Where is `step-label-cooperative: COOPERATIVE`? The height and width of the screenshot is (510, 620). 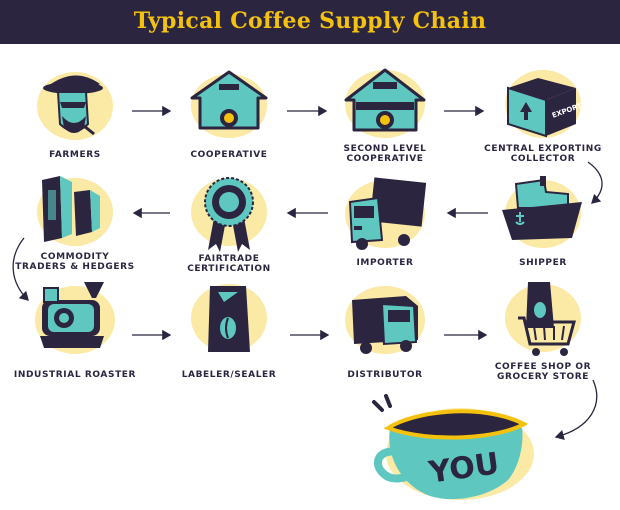
step-label-cooperative: COOPERATIVE is located at coordinates (229, 155).